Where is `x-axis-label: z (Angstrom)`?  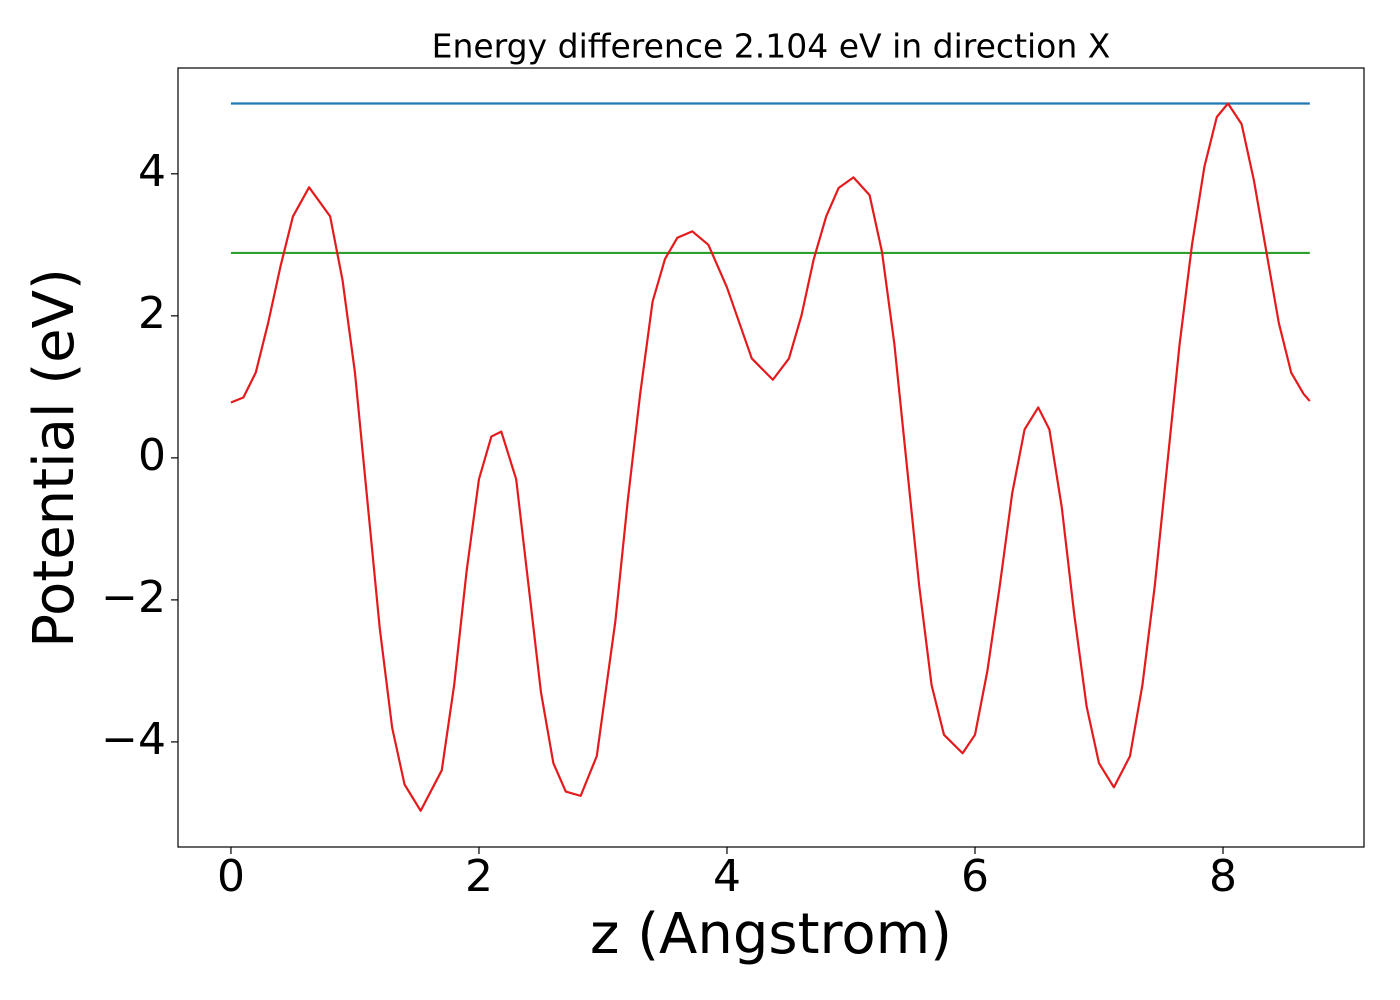
x-axis-label: z (Angstrom) is located at coordinates (771, 934).